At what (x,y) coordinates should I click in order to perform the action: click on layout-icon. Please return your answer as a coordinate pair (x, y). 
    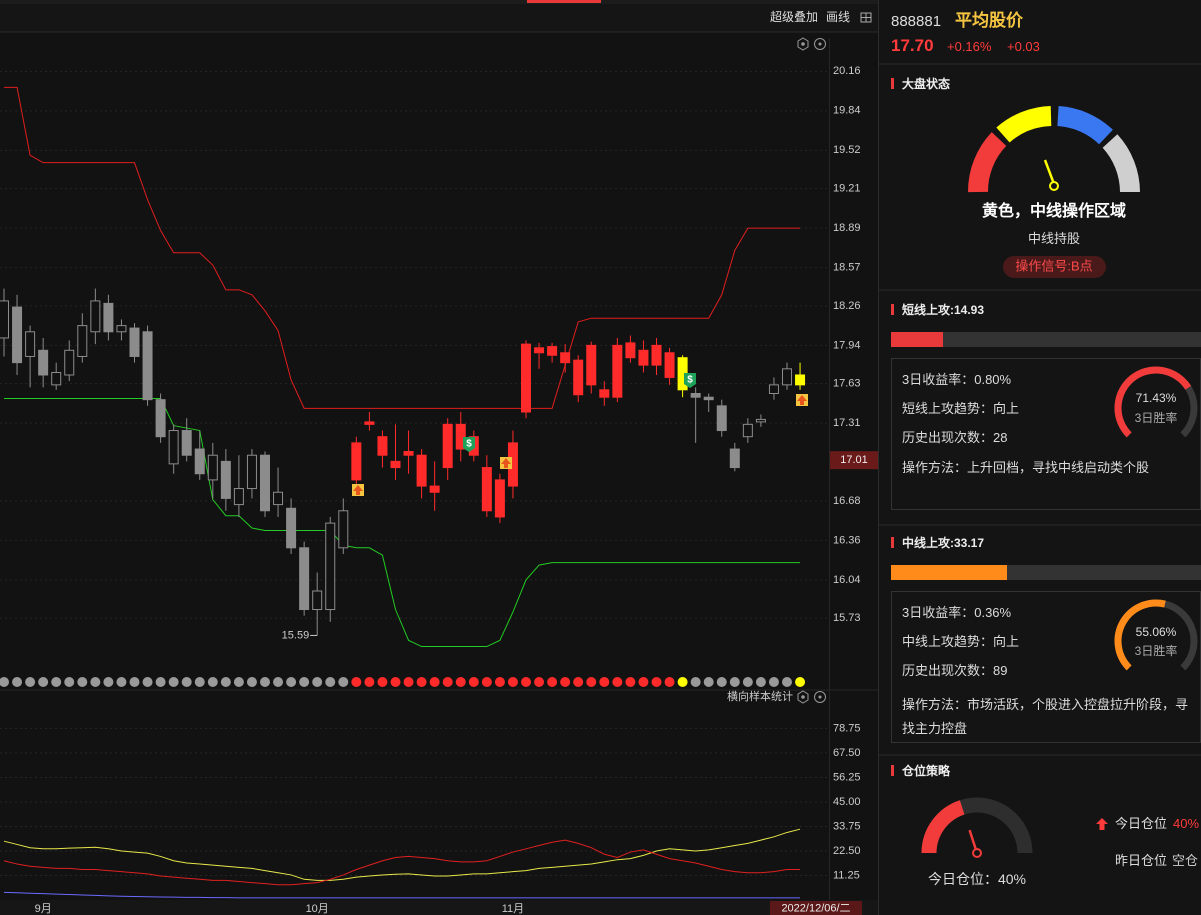
    Looking at the image, I should click on (866, 17).